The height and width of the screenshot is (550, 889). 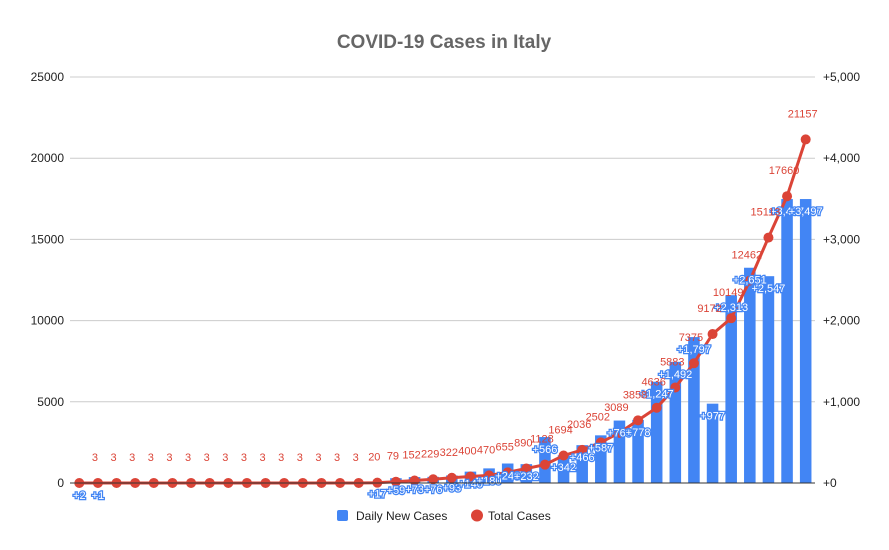 I want to click on line-data-label: 152, so click(x=411, y=456).